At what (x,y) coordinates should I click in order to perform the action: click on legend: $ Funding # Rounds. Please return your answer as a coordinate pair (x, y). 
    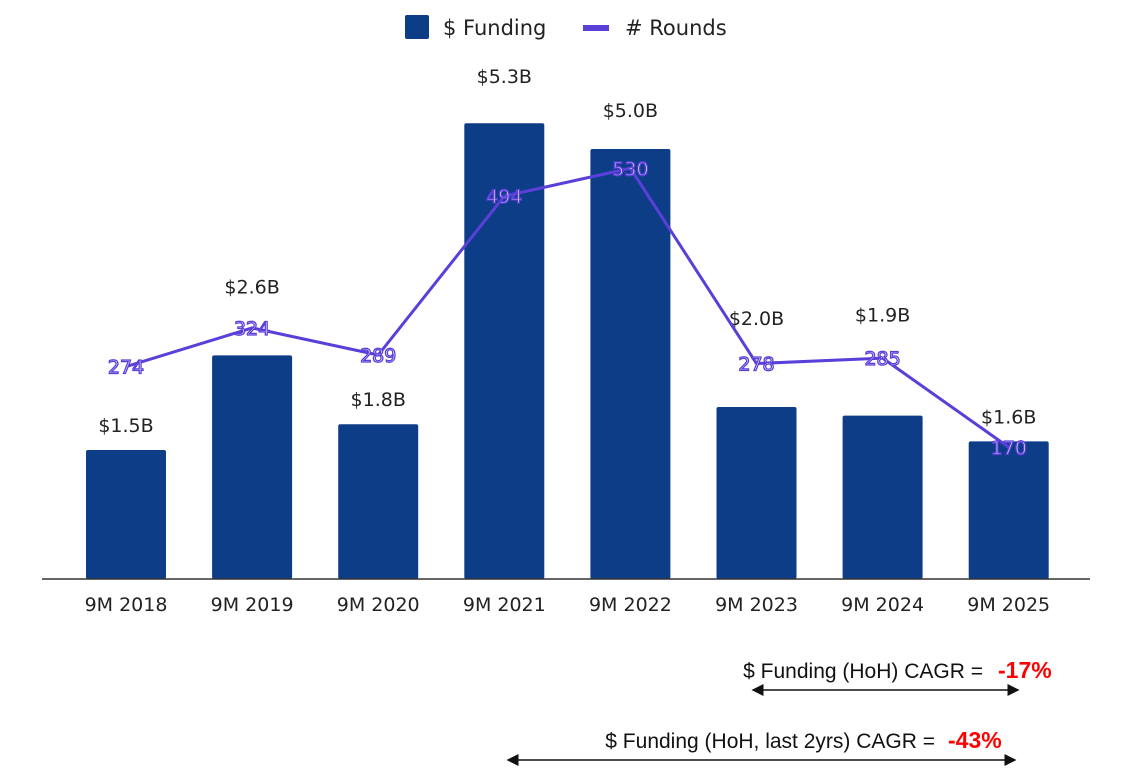
    Looking at the image, I should click on (566, 27).